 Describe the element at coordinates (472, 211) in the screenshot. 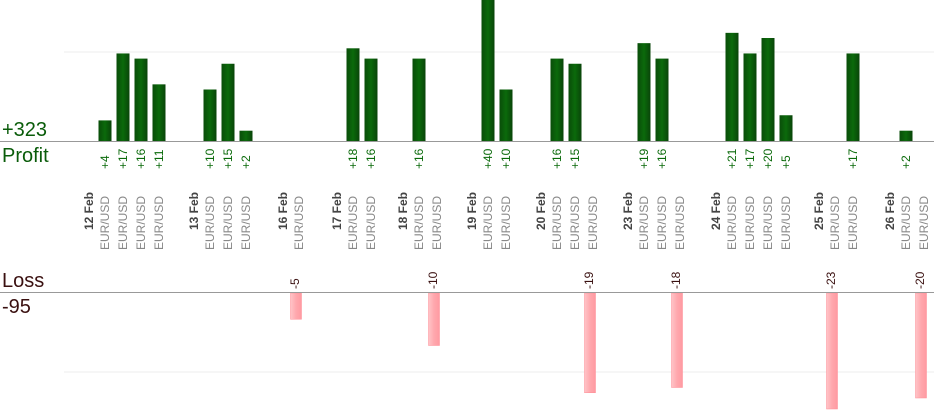

I see `date-label: 19 Feb` at that location.